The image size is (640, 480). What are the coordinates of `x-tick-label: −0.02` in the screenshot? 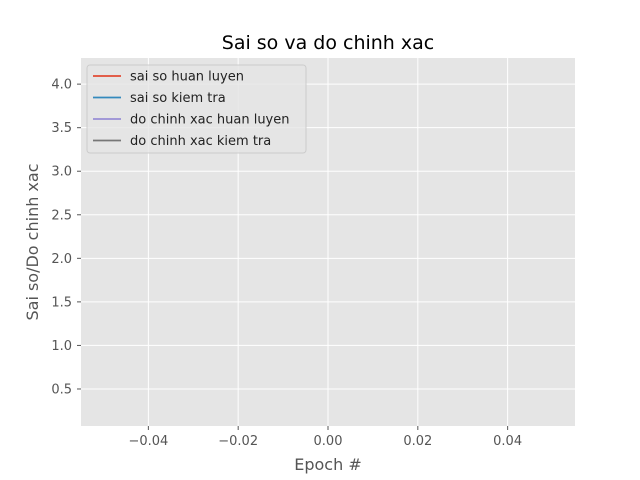 It's located at (238, 441).